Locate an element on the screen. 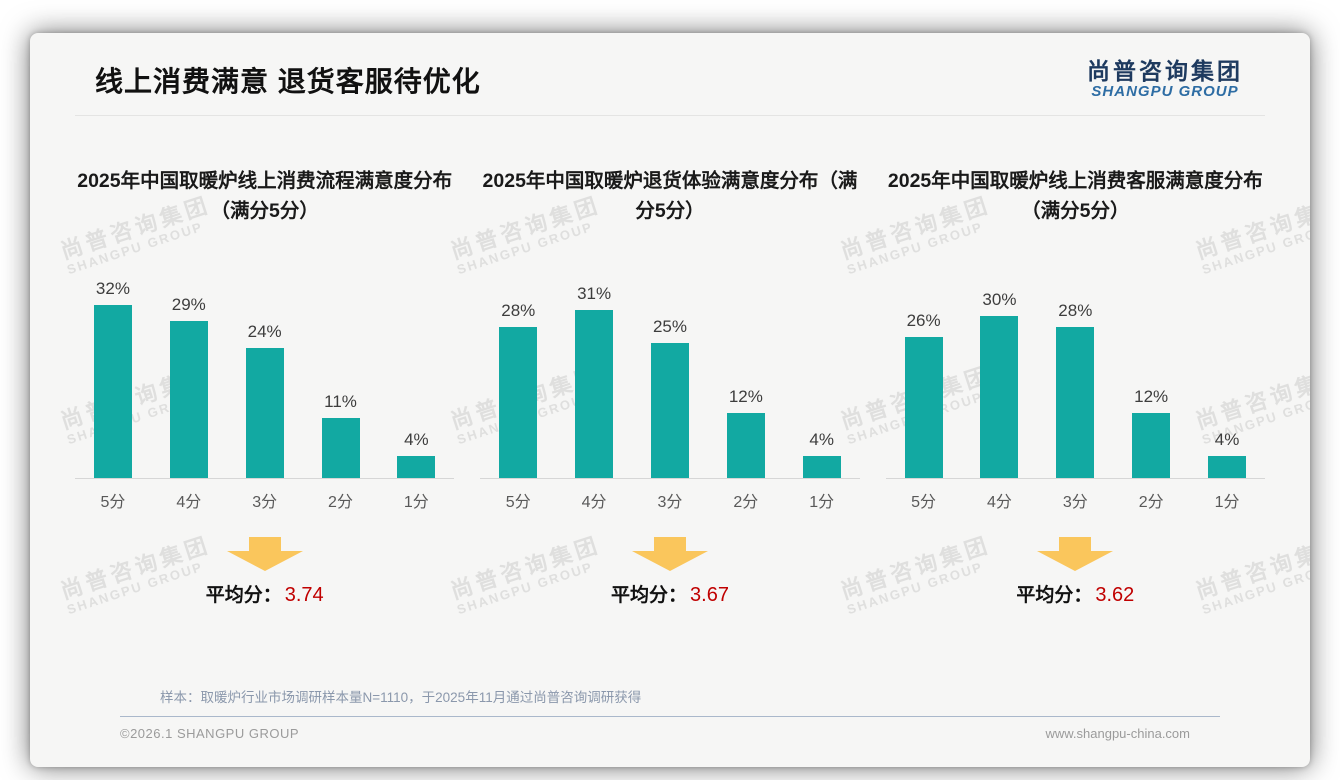 This screenshot has width=1340, height=780. bar-column: 26% is located at coordinates (924, 394).